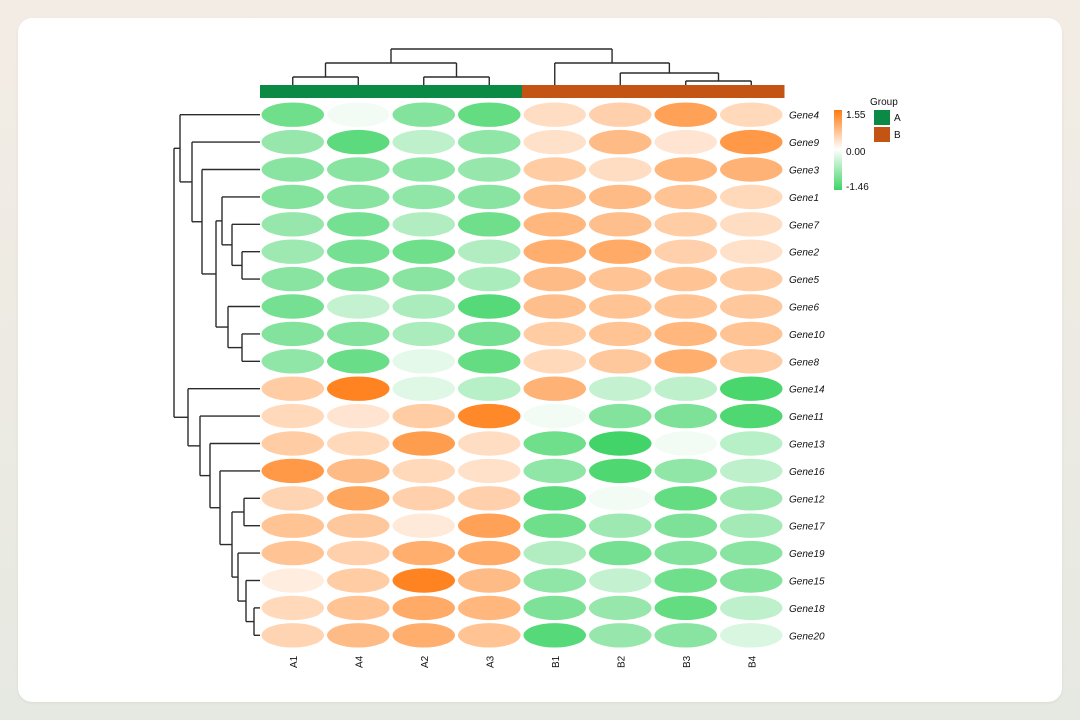 This screenshot has height=720, width=1080. Describe the element at coordinates (867, 145) in the screenshot. I see `legend: 1.55 0.00 -1.46 Group A B` at that location.